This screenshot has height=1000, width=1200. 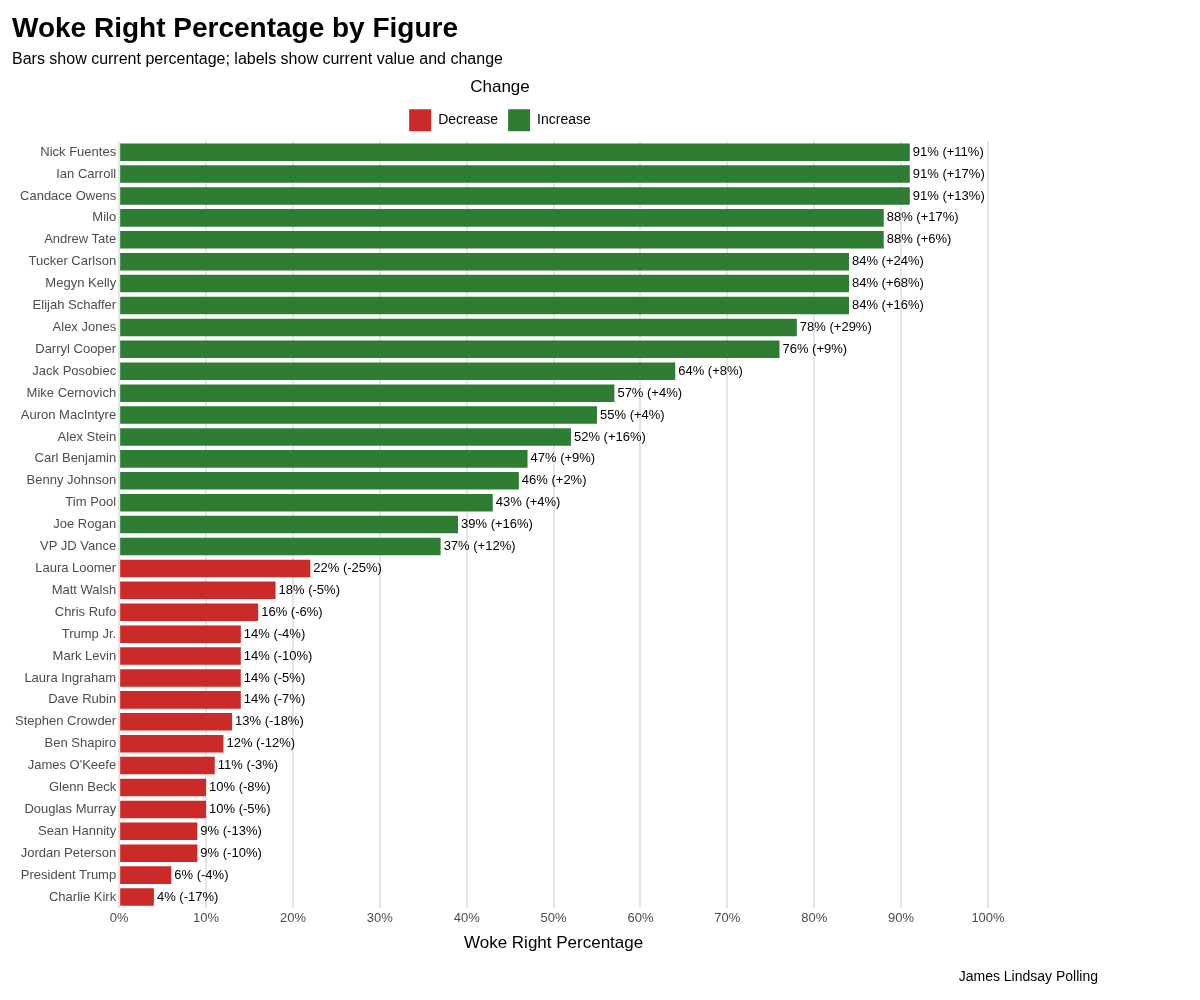 I want to click on y-tick-label: Ben Shapiro, so click(x=80, y=743).